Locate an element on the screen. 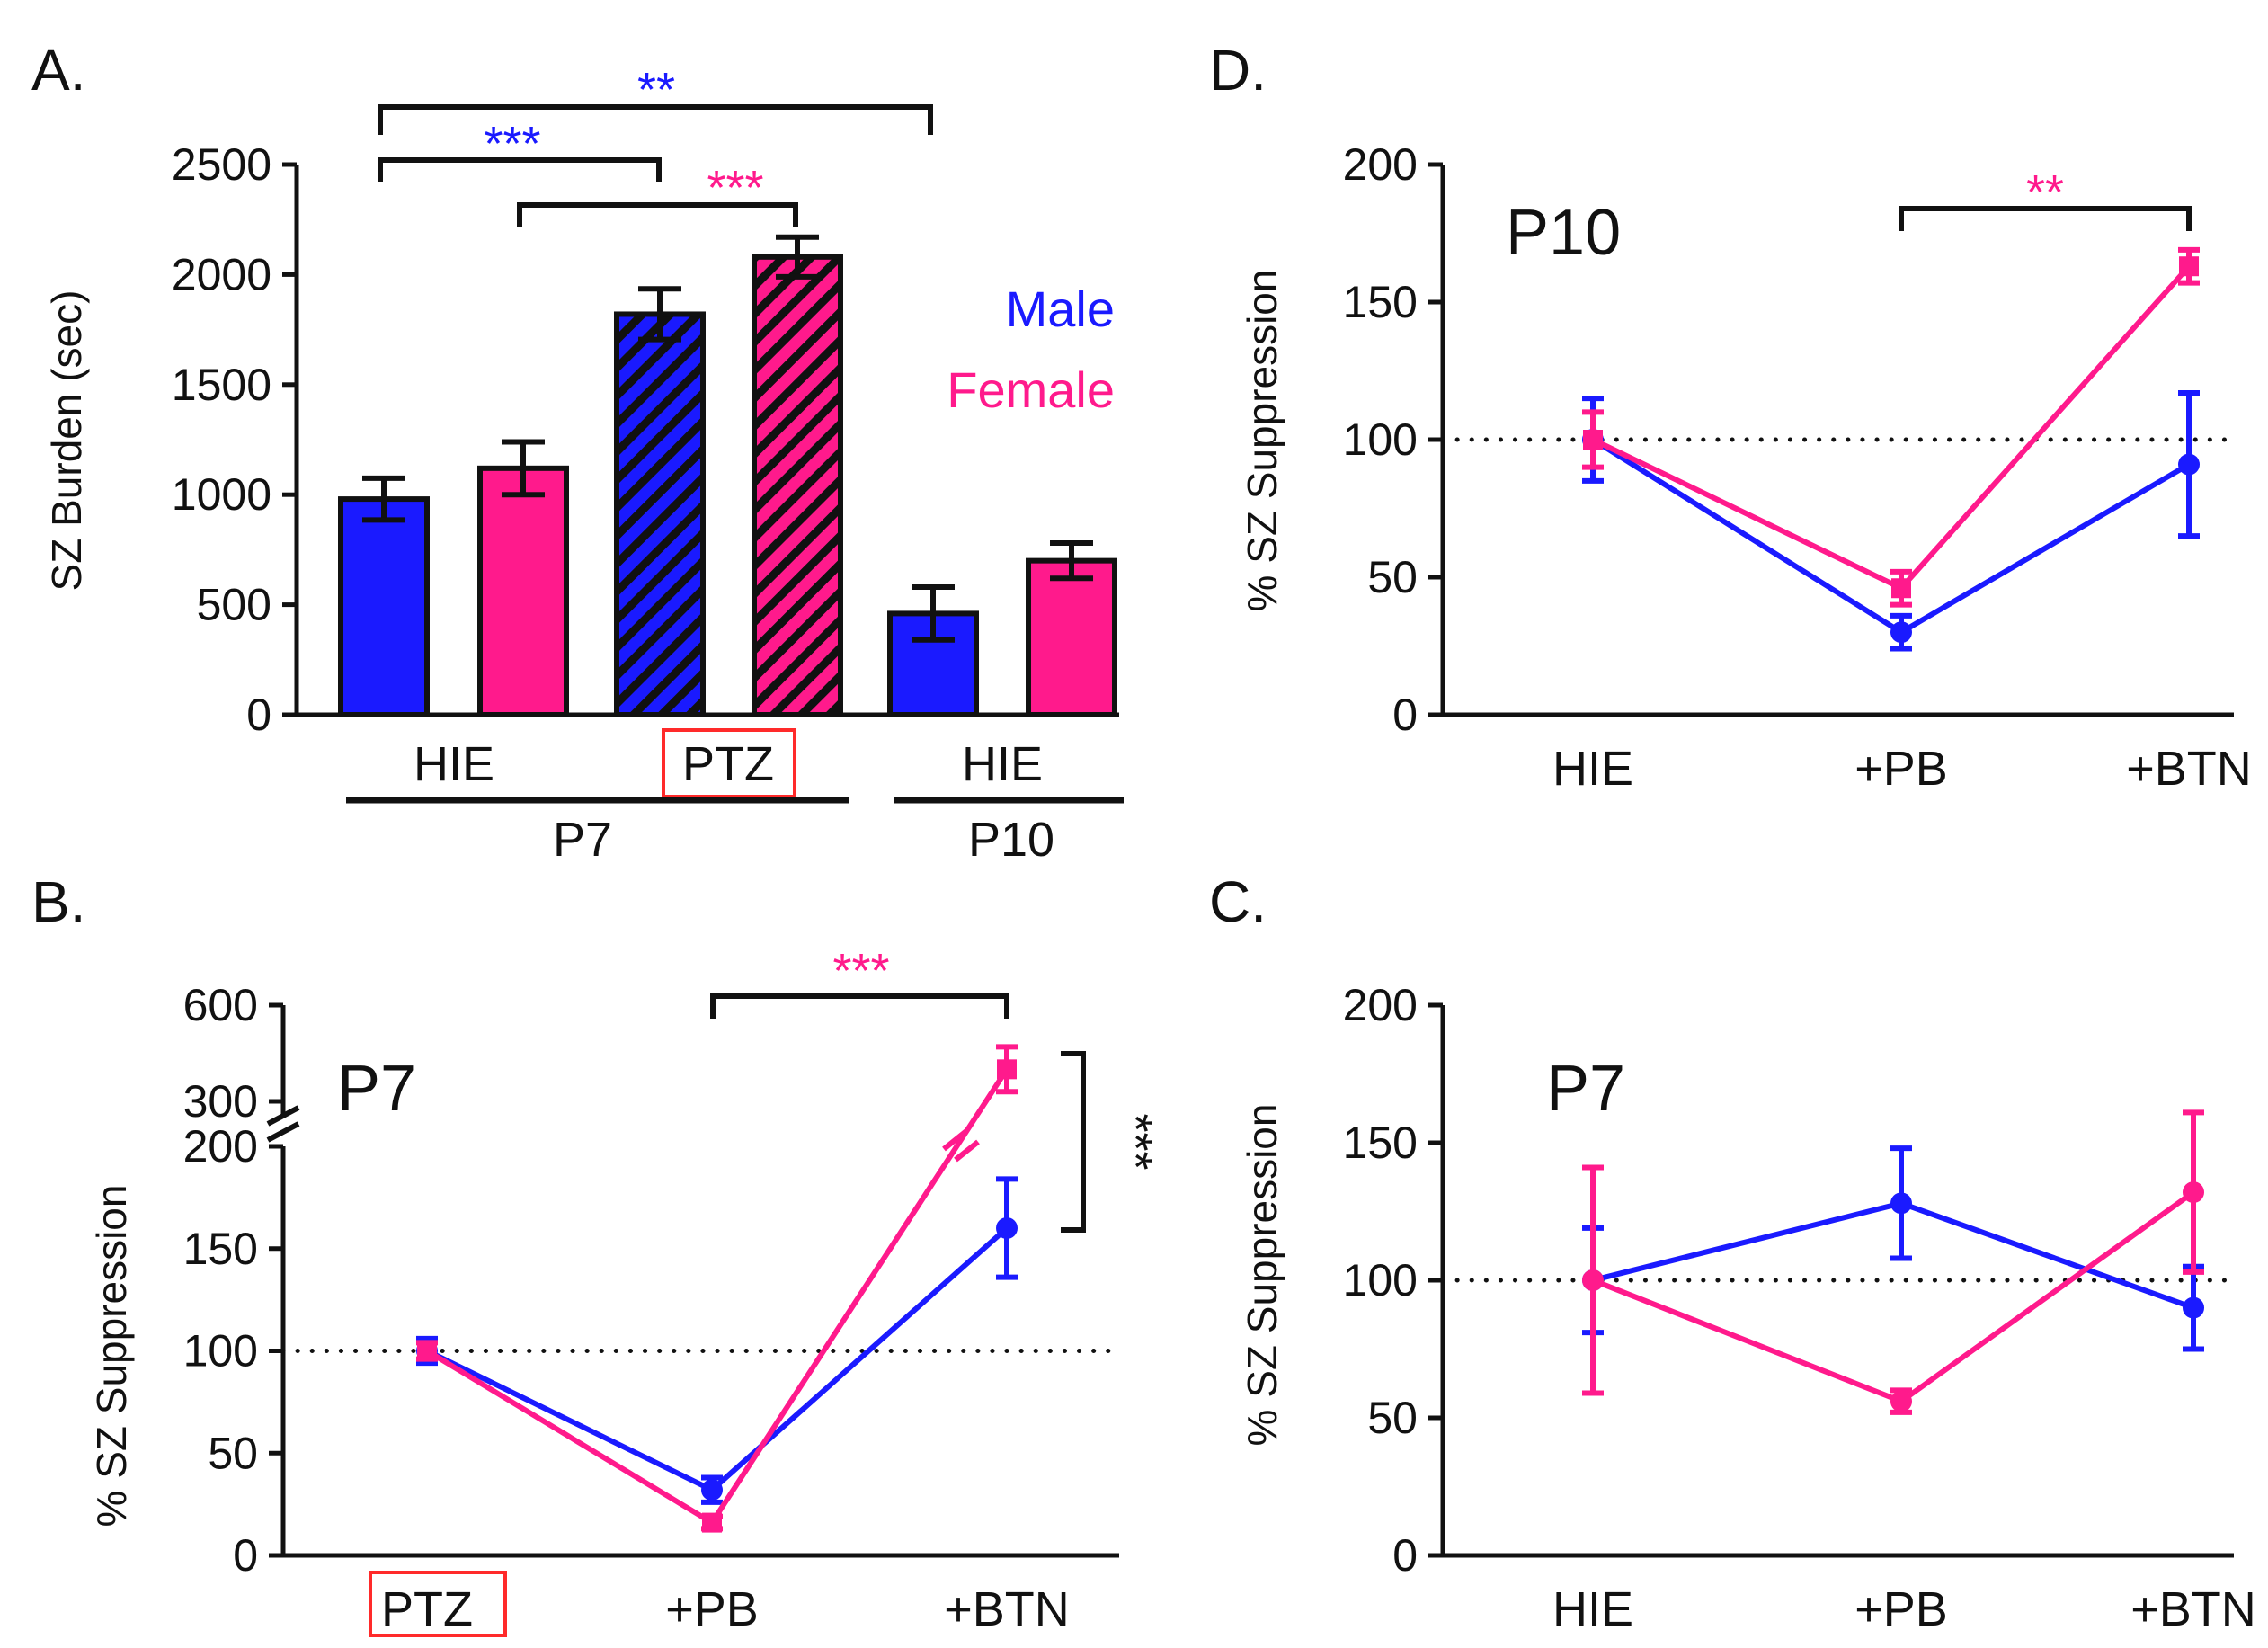  panel-a-bar-female-hie-p7 is located at coordinates (523, 591).